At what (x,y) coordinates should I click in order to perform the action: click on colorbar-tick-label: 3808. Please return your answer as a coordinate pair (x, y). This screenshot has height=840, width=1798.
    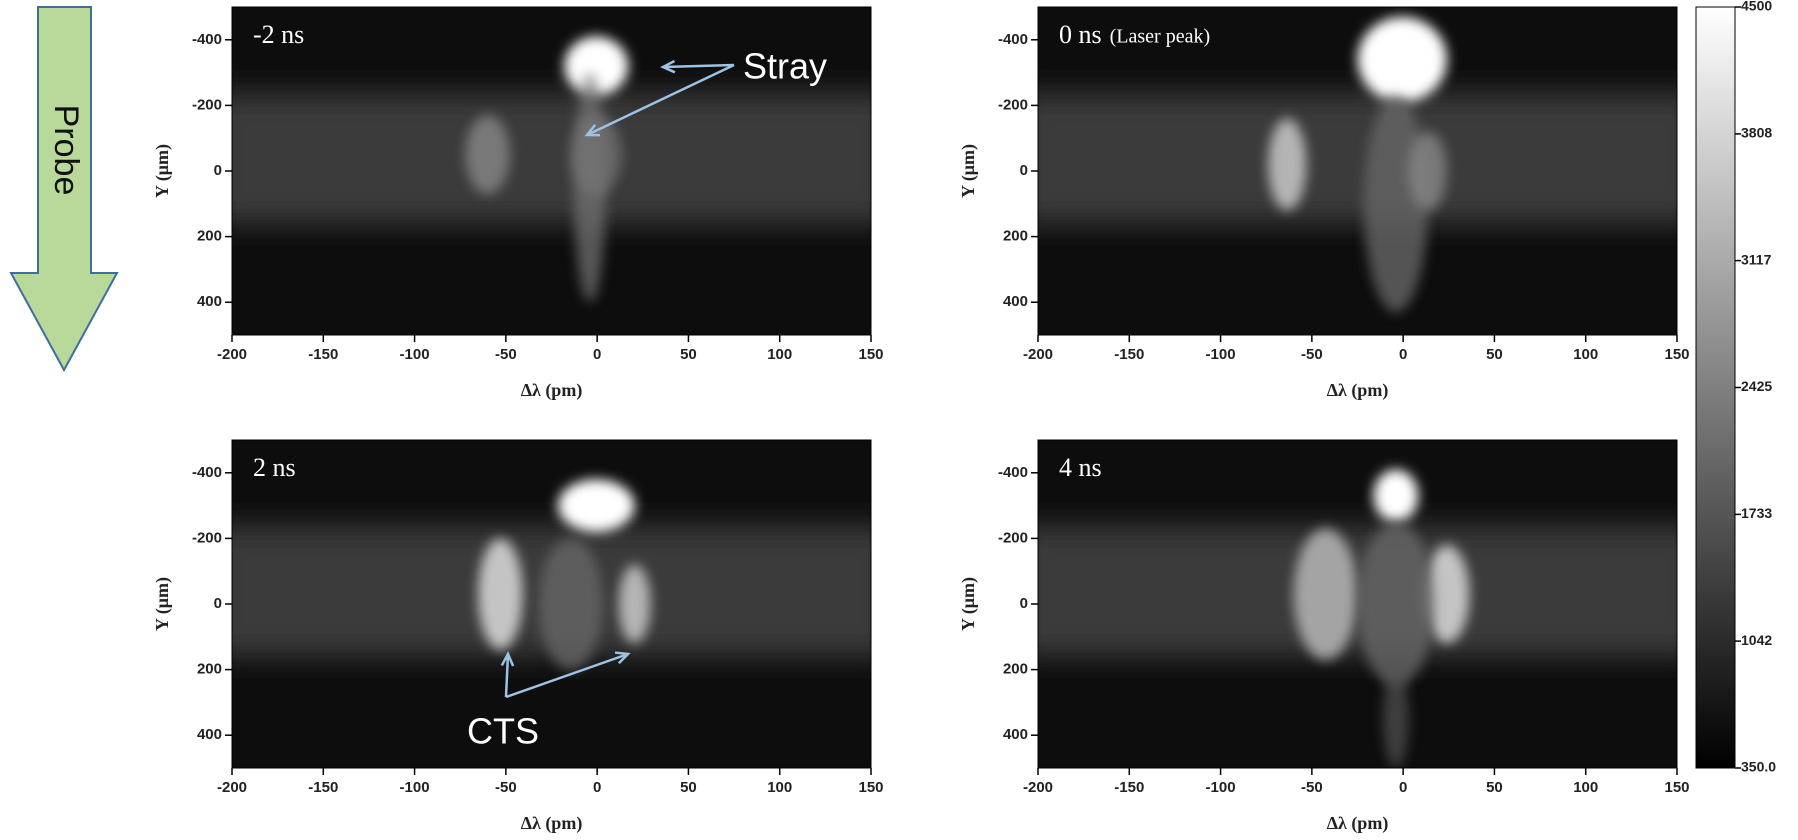
    Looking at the image, I should click on (1756, 133).